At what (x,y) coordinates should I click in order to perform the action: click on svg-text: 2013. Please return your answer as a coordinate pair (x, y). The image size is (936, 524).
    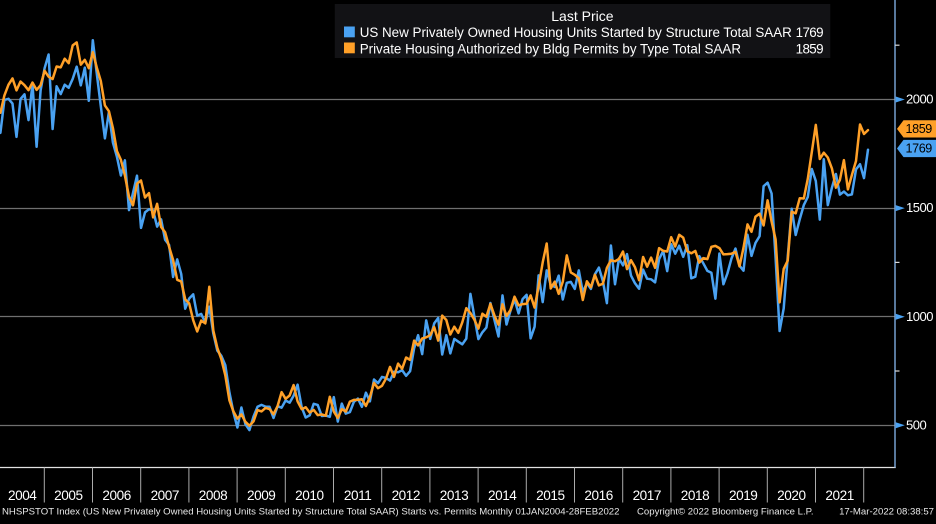
    Looking at the image, I should click on (454, 495).